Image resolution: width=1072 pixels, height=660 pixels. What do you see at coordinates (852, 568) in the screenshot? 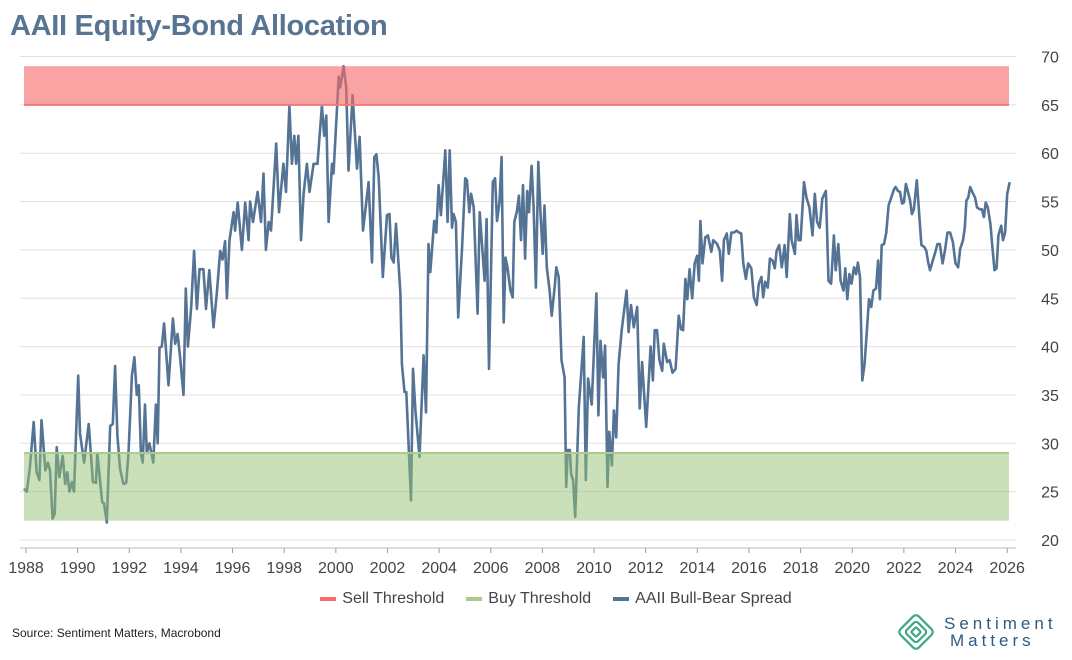
I see `x-tick-label: 2020` at bounding box center [852, 568].